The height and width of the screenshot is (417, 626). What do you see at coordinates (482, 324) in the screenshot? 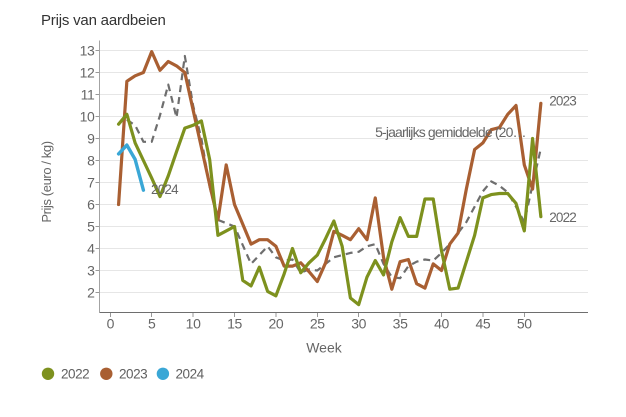
I see `svg-text: 45` at bounding box center [482, 324].